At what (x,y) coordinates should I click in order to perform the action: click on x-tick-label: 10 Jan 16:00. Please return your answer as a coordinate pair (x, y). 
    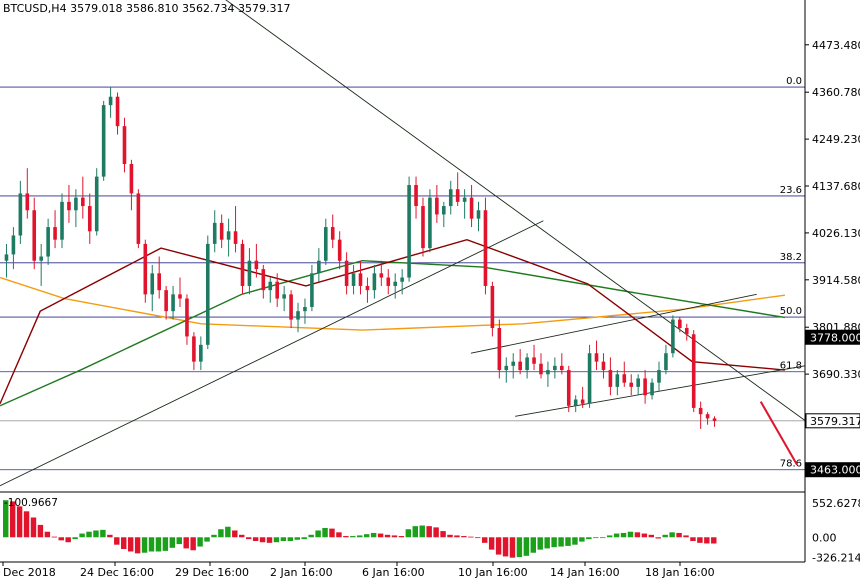
    Looking at the image, I should click on (493, 572).